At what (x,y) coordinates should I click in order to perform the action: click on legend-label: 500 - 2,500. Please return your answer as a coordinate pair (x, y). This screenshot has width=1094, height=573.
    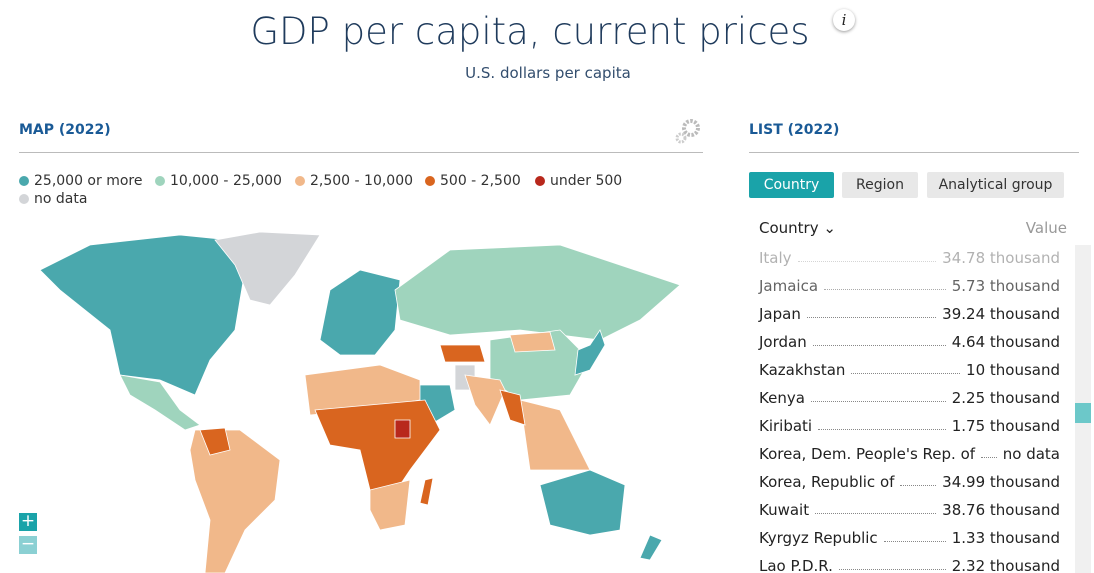
    Looking at the image, I should click on (480, 181).